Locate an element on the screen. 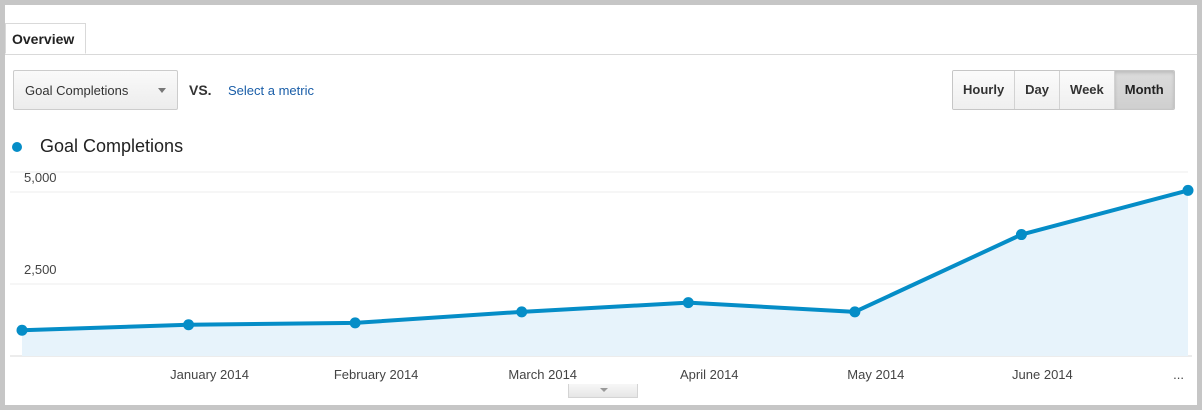 This screenshot has height=410, width=1202. tab-strip: Overview is located at coordinates (601, 30).